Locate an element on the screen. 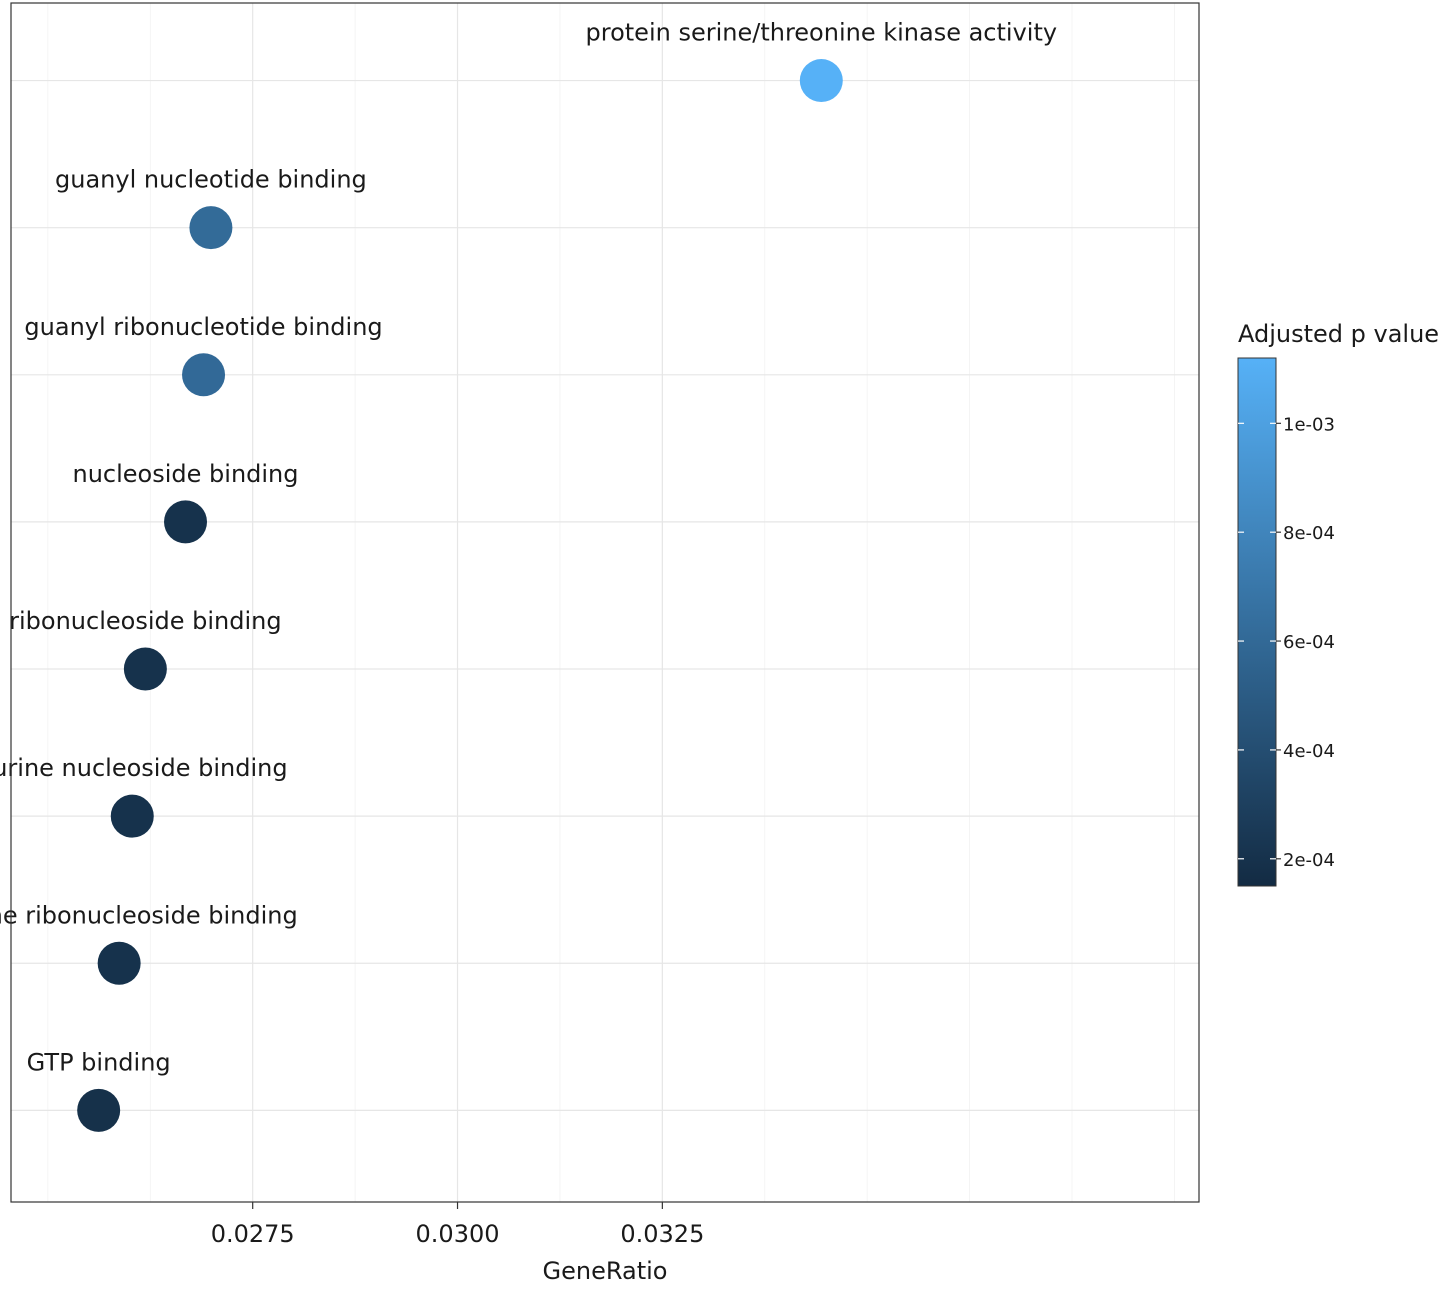 The width and height of the screenshot is (1455, 1293). point-label: guanyl nucleotide binding is located at coordinates (211, 180).